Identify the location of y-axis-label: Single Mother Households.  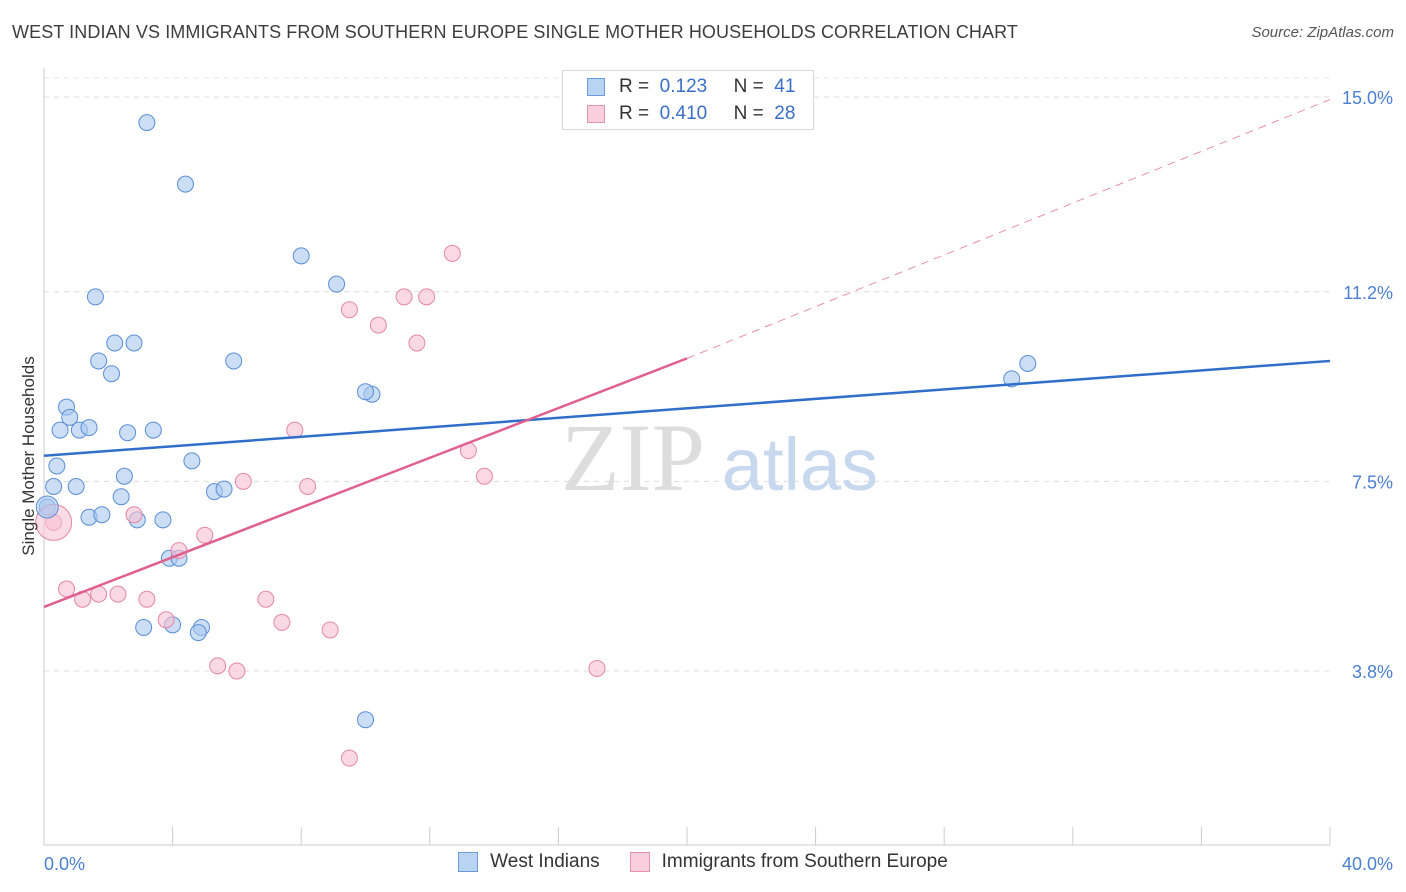
(28, 455).